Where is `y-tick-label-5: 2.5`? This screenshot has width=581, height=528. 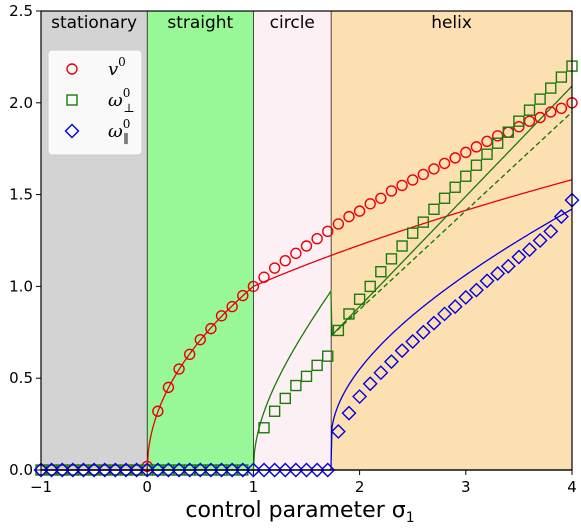 y-tick-label-5: 2.5 is located at coordinates (21, 11).